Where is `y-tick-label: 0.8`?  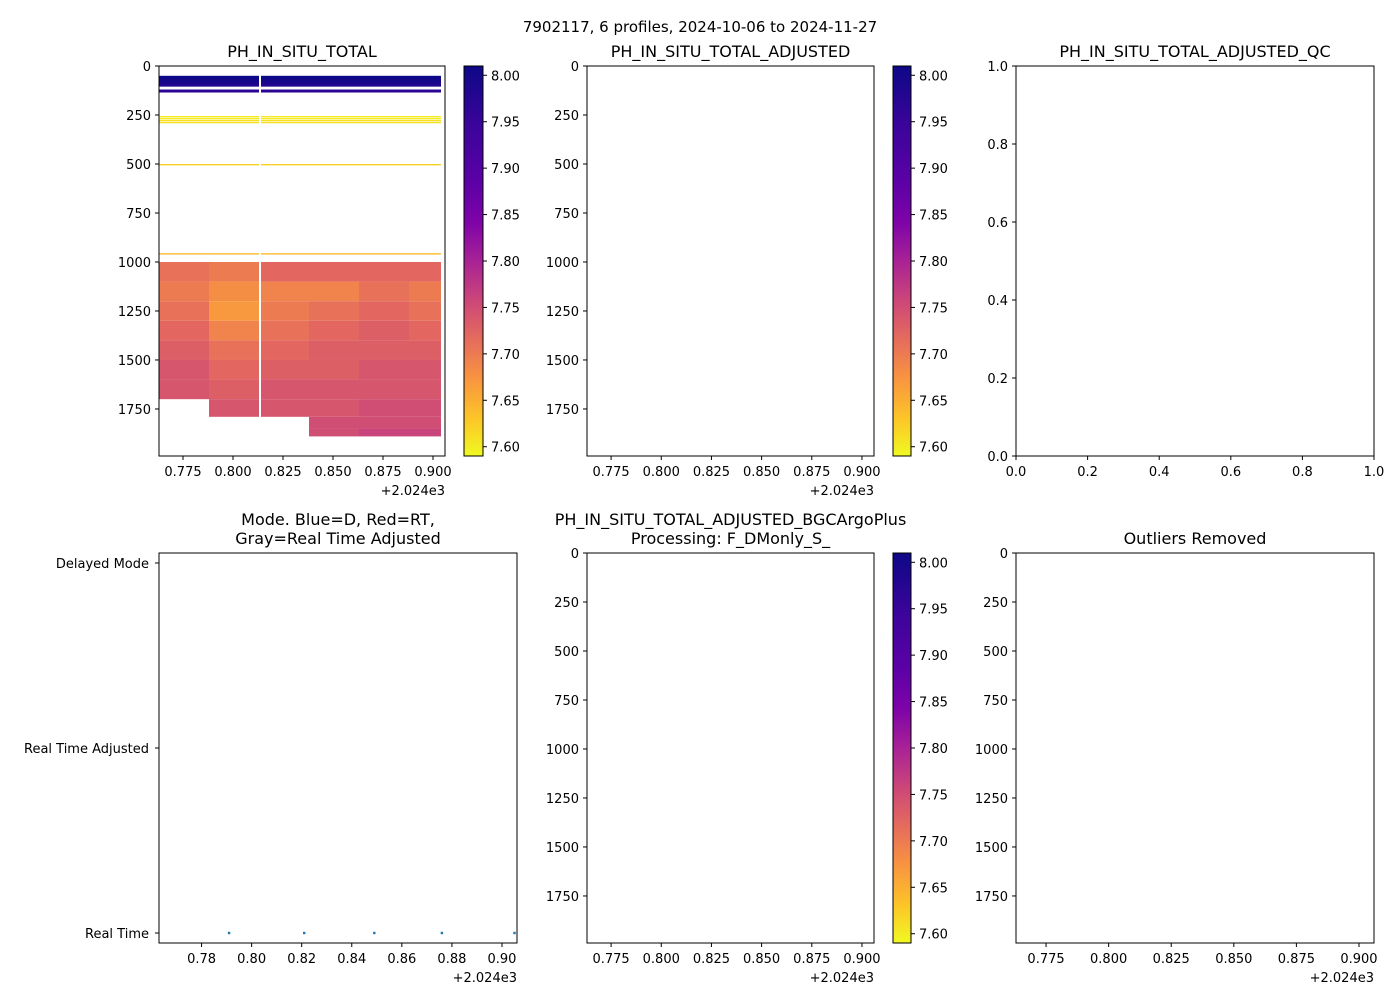
y-tick-label: 0.8 is located at coordinates (997, 145).